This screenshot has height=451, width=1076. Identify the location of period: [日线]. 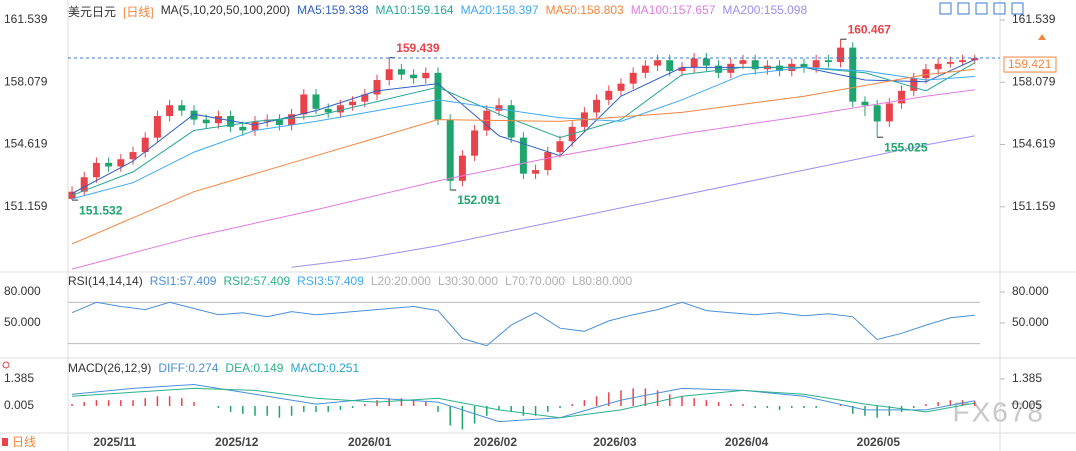
(138, 12).